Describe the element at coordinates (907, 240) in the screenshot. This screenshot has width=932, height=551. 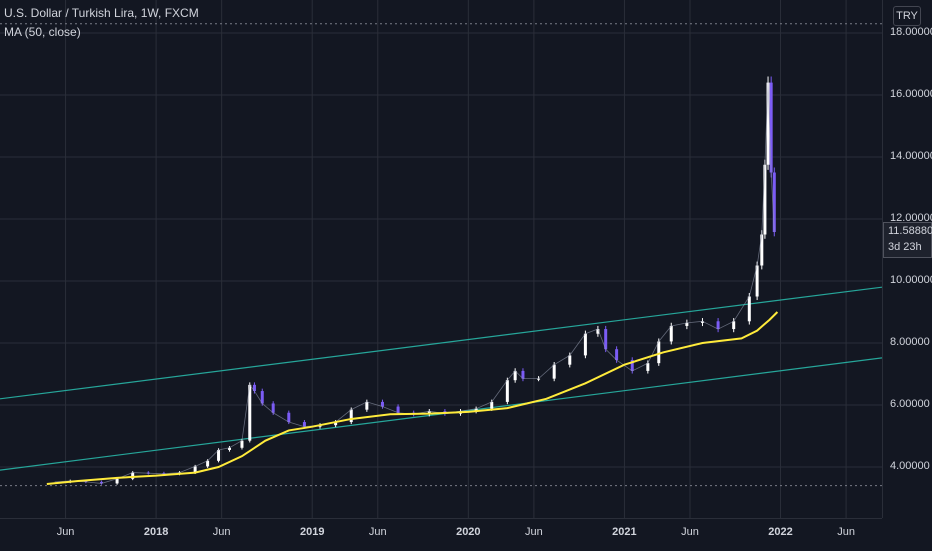
I see `last-price-marker: 11.58880 3d 23h` at that location.